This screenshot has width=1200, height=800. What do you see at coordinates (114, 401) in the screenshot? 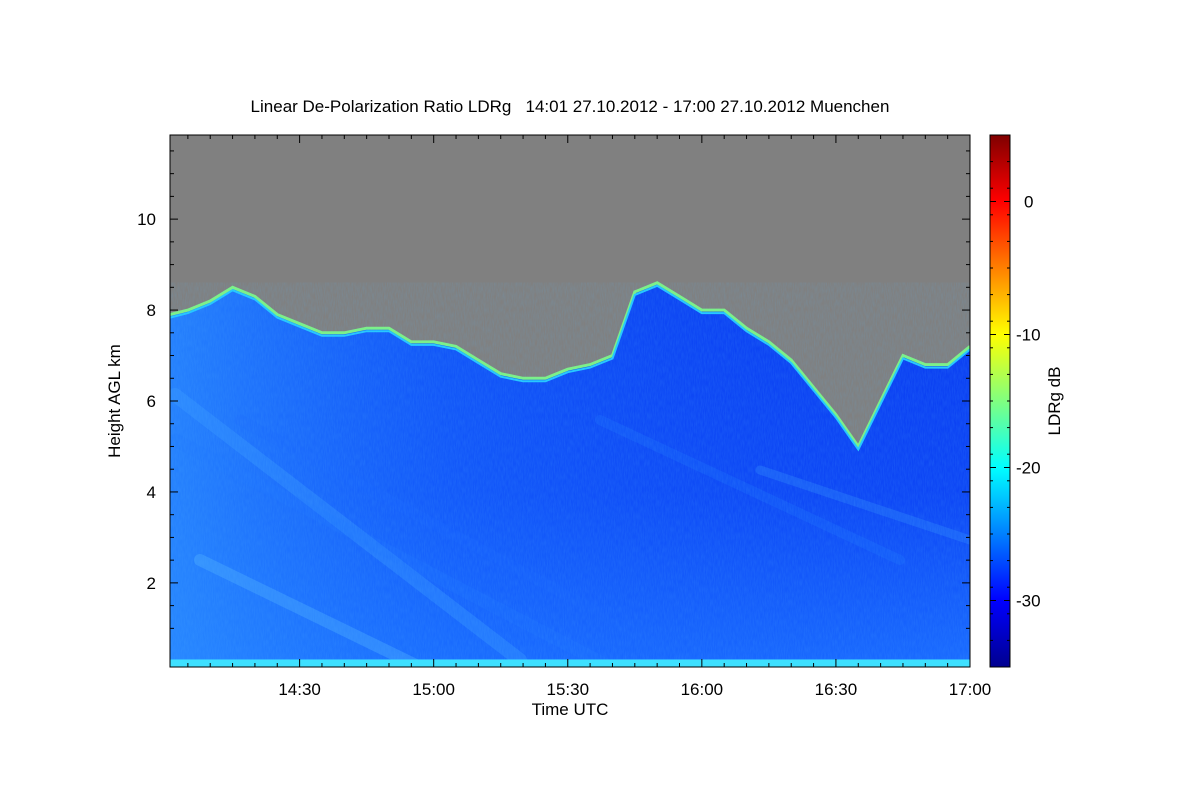
I see `y-axis-label: Height AGL km` at bounding box center [114, 401].